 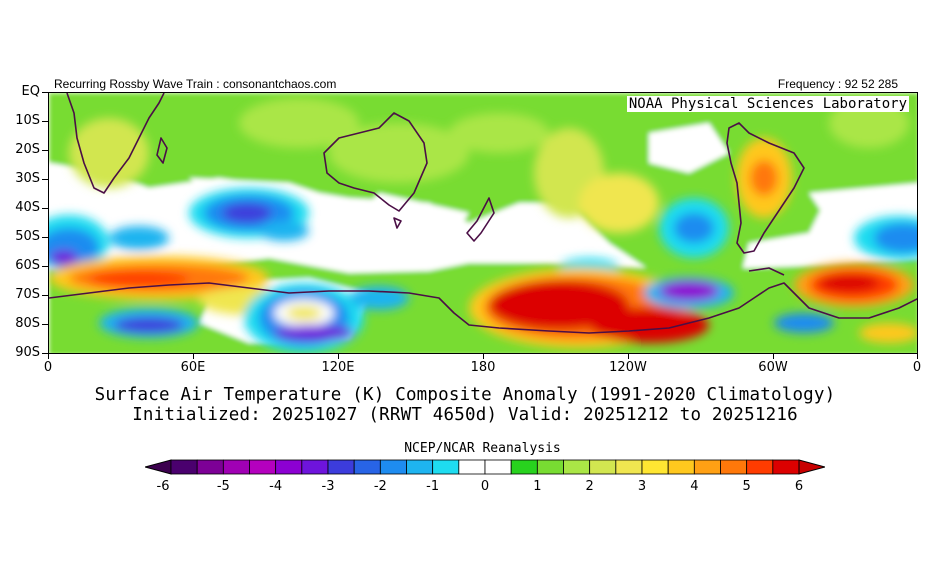 I want to click on lat-label-50s: 50S, so click(x=27, y=236).